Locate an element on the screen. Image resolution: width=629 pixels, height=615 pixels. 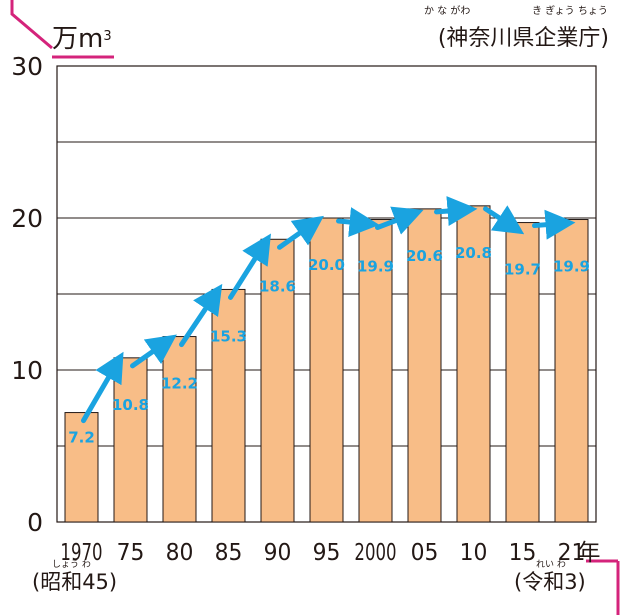
unit-label: 万m3 is located at coordinates (82, 39).